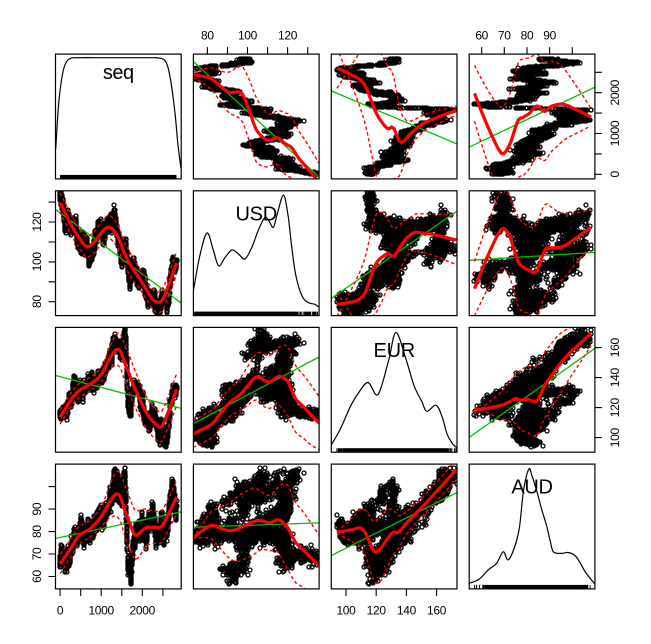 This screenshot has height=644, width=651. Describe the element at coordinates (394, 351) in the screenshot. I see `svg-text: EUR` at that location.